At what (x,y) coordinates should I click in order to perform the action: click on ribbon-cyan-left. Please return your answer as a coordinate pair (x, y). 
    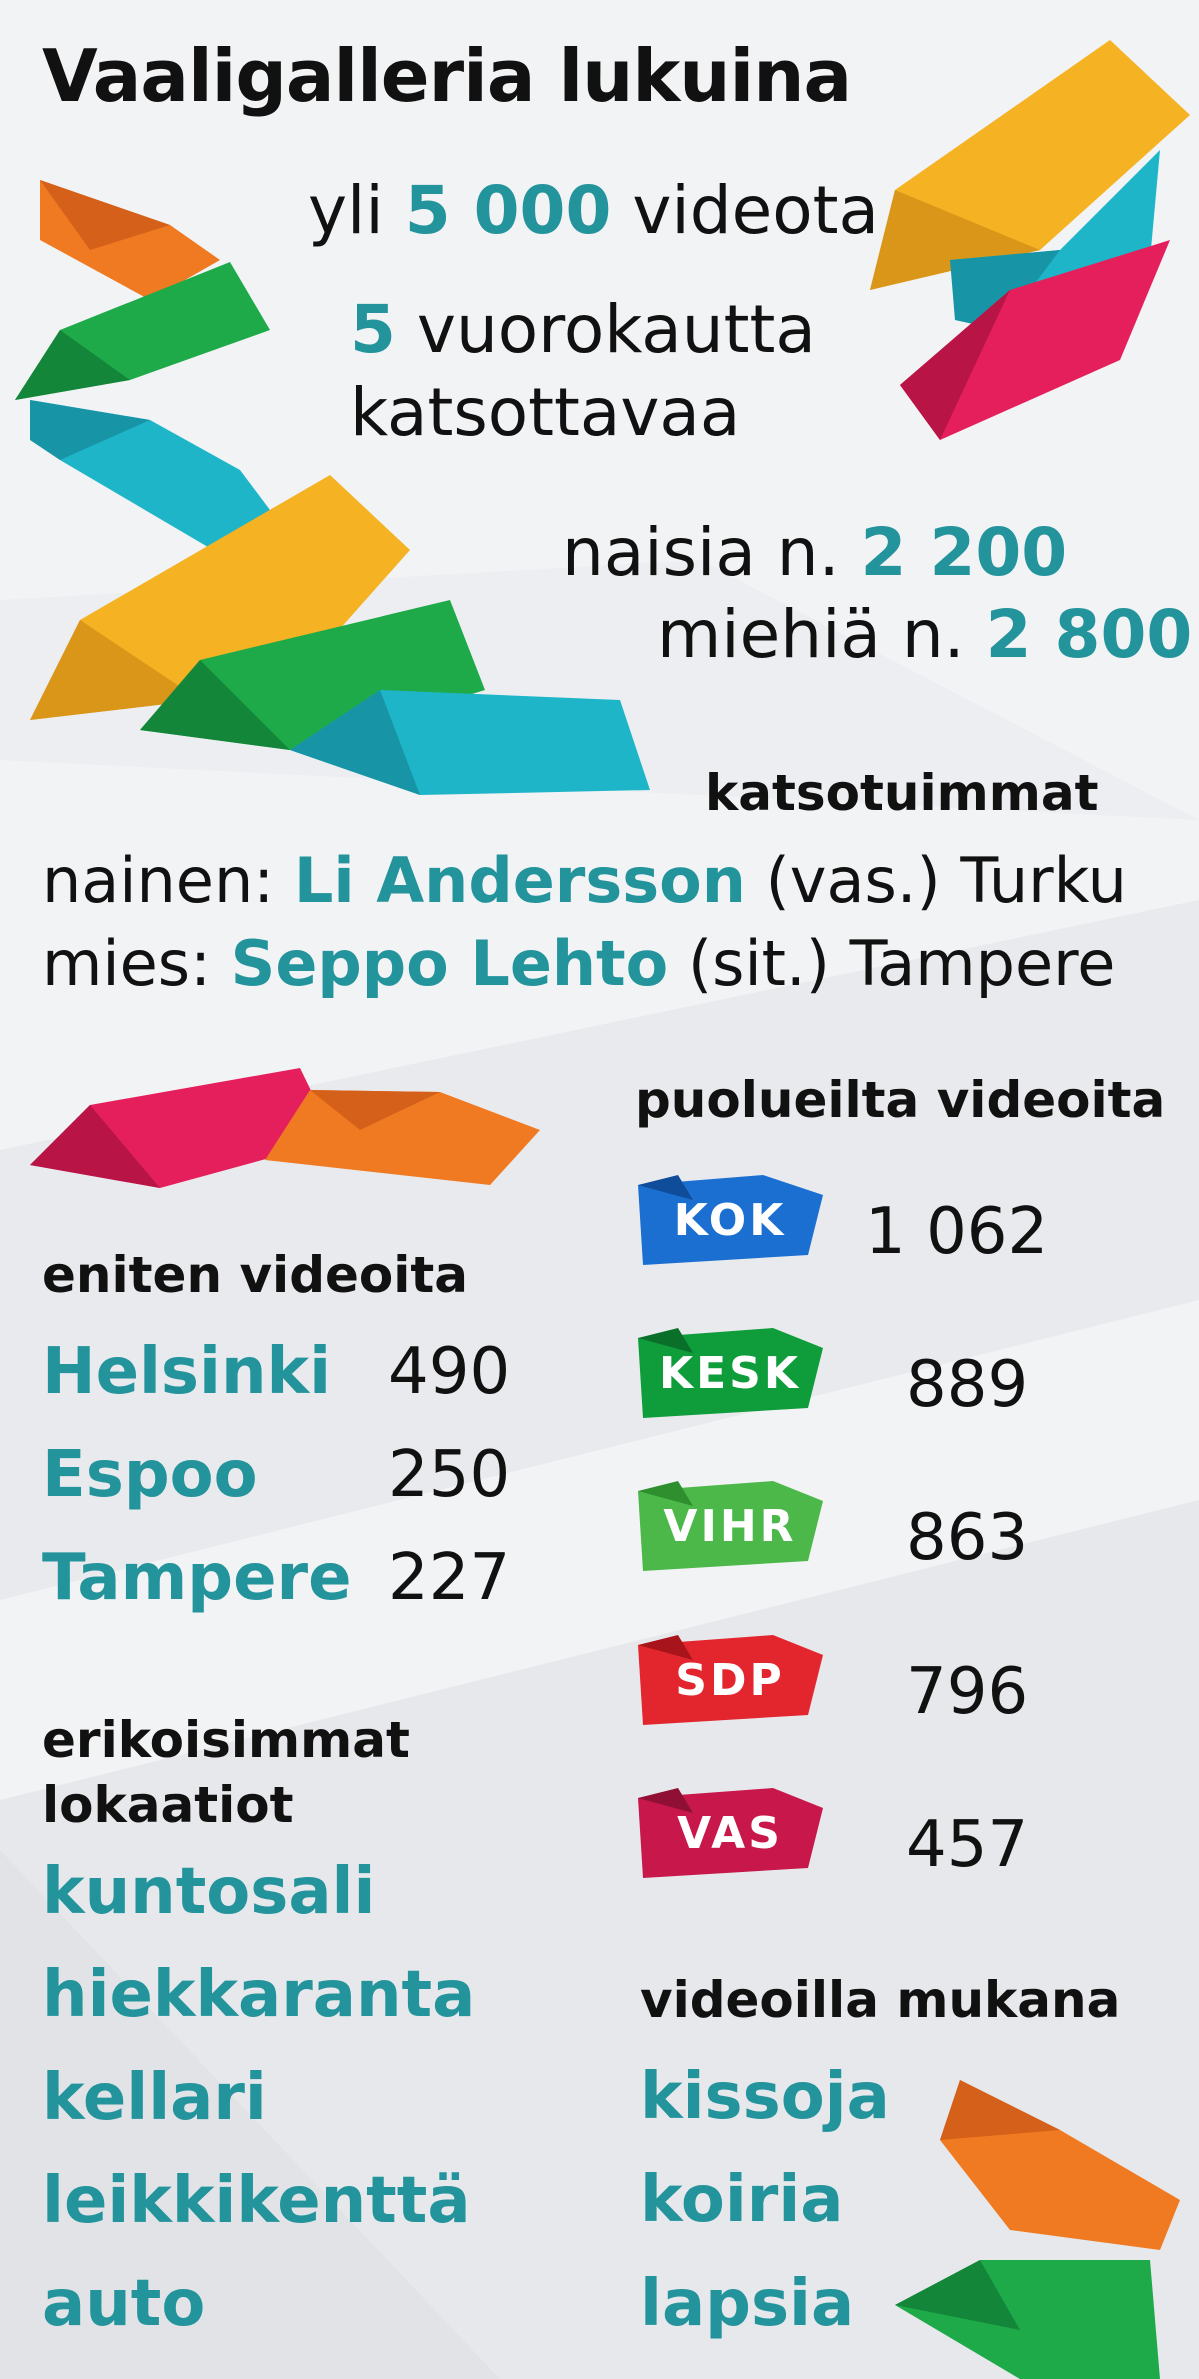
    Looking at the image, I should click on (150, 480).